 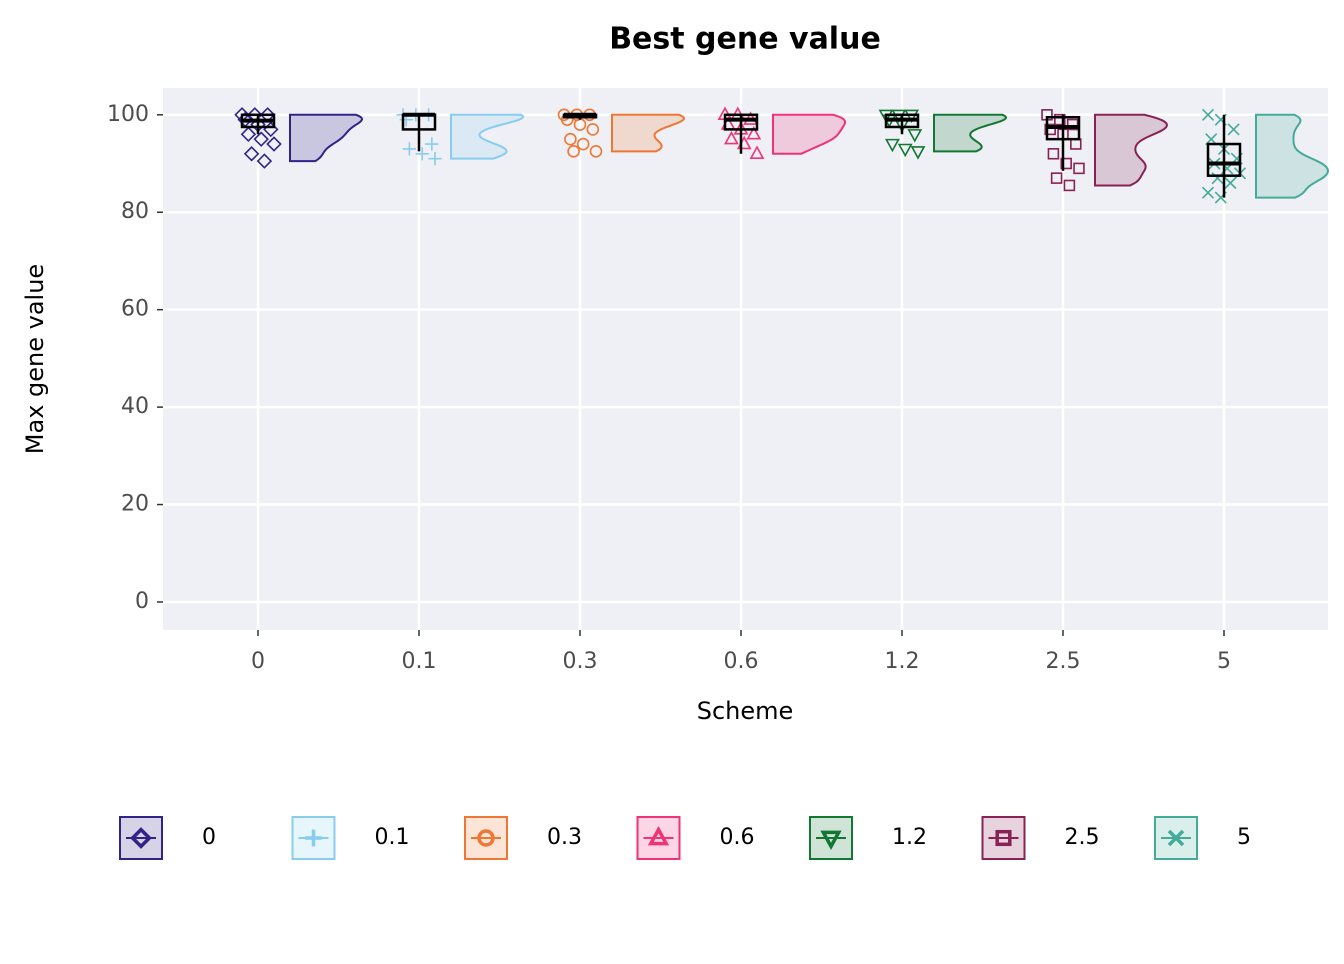 What do you see at coordinates (1040, 838) in the screenshot?
I see `legend-item: 2.5` at bounding box center [1040, 838].